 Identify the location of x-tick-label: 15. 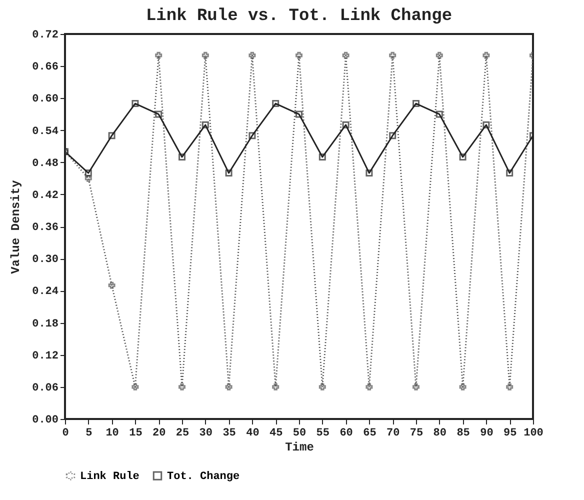
(136, 434).